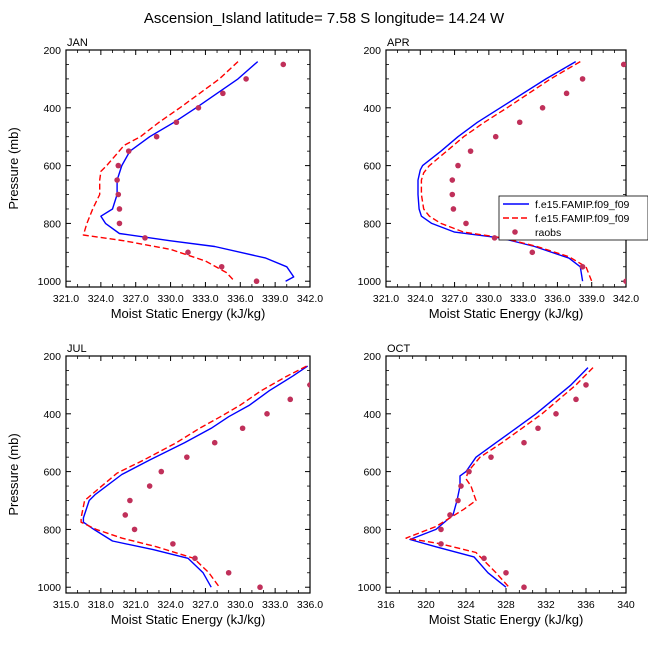  What do you see at coordinates (548, 233) in the screenshot?
I see `legend-entry: raobs` at bounding box center [548, 233].